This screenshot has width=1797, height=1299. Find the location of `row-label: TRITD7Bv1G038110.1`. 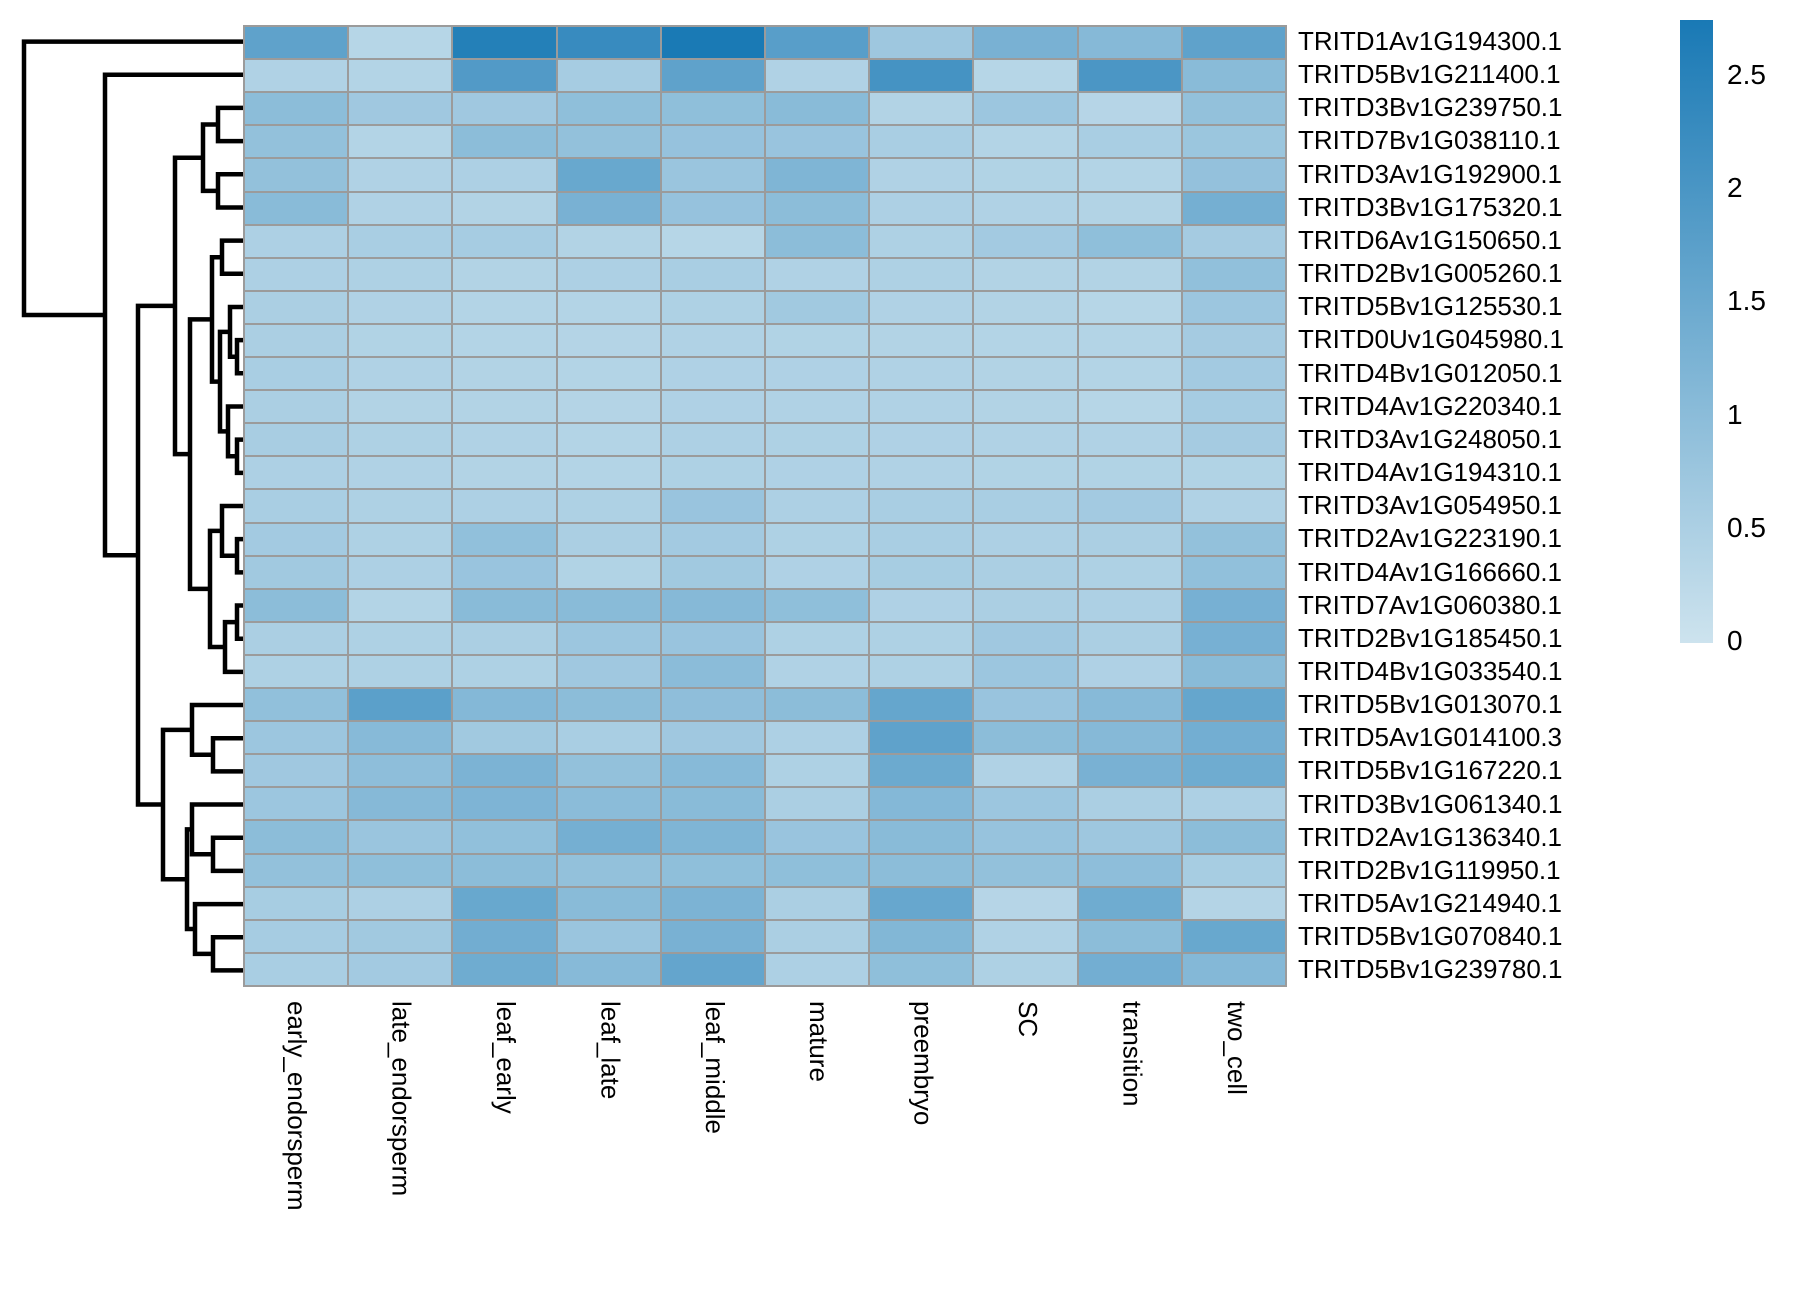

row-label: TRITD7Bv1G038110.1 is located at coordinates (1429, 140).